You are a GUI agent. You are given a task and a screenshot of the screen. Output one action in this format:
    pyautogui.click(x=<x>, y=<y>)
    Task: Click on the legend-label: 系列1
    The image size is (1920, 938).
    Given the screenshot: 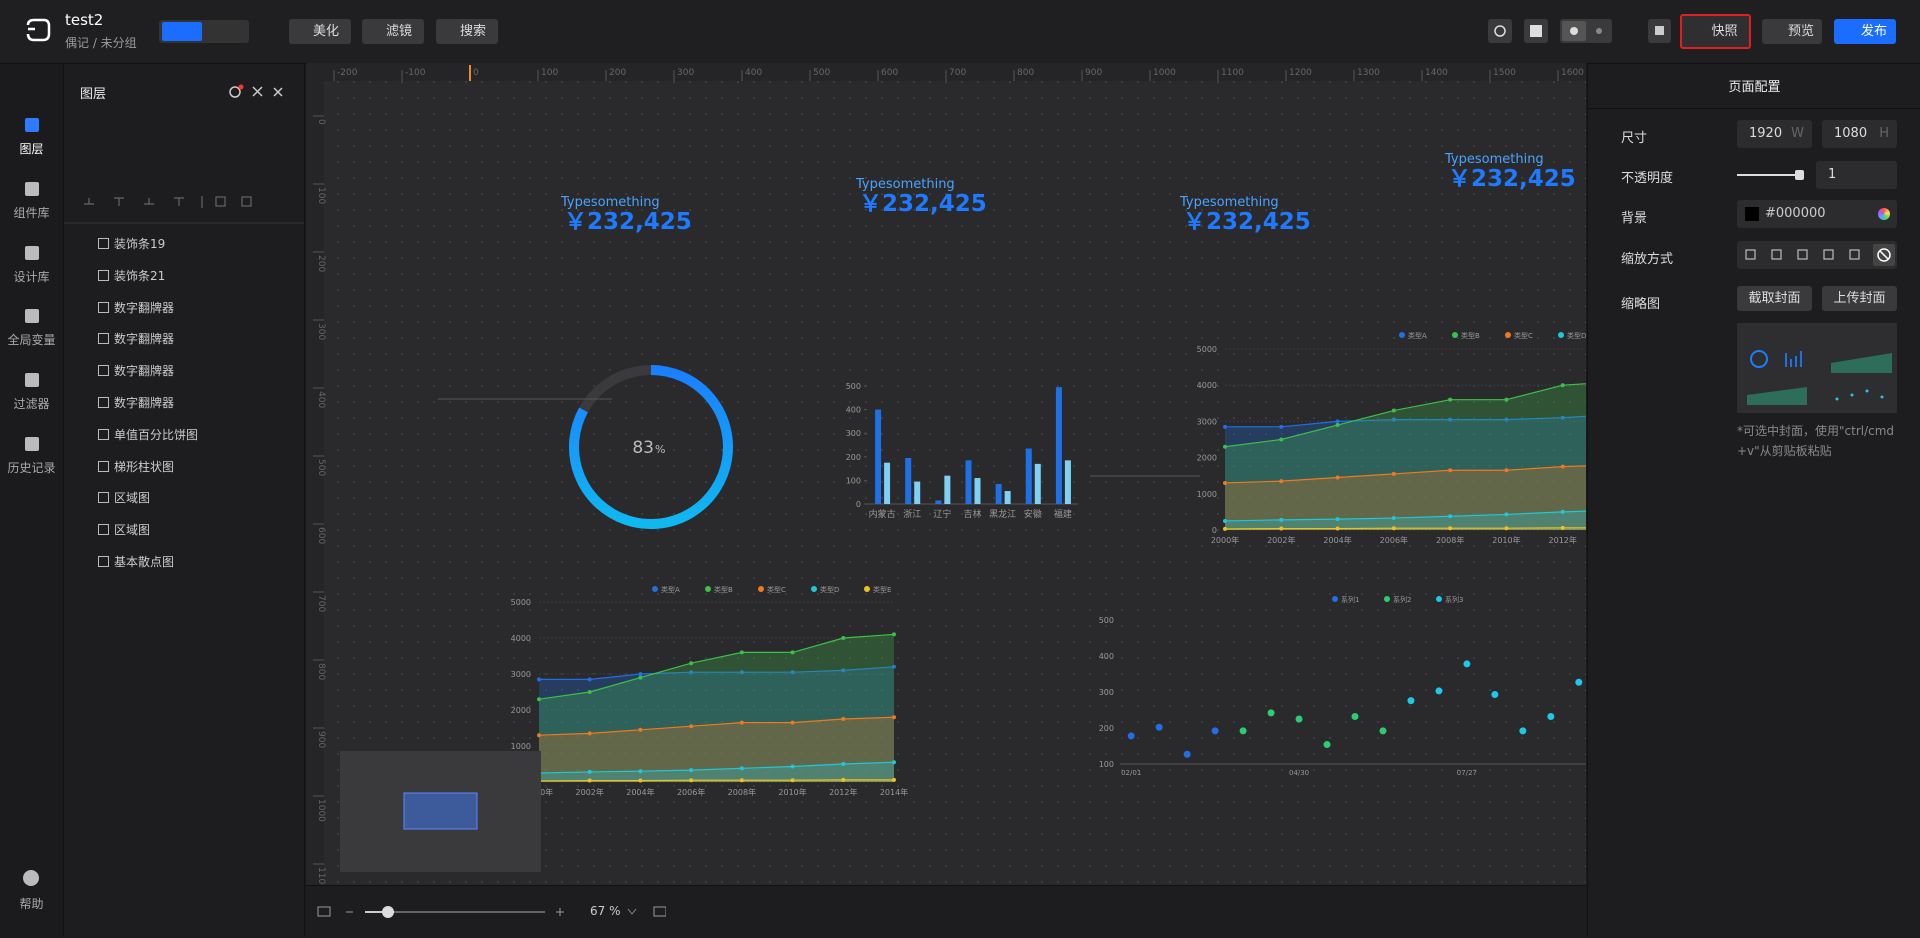 What is the action you would take?
    pyautogui.click(x=1350, y=599)
    